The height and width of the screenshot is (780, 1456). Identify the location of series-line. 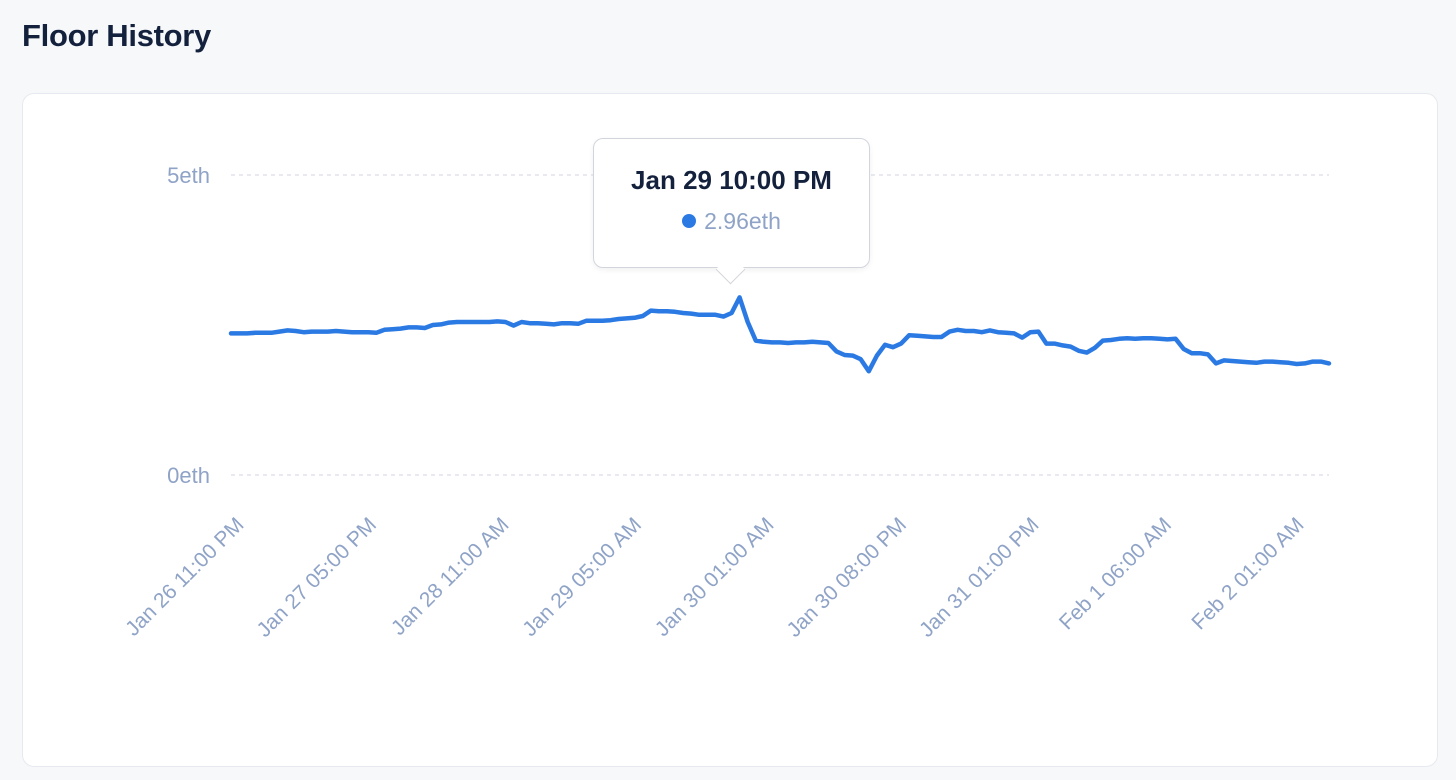
(780, 334).